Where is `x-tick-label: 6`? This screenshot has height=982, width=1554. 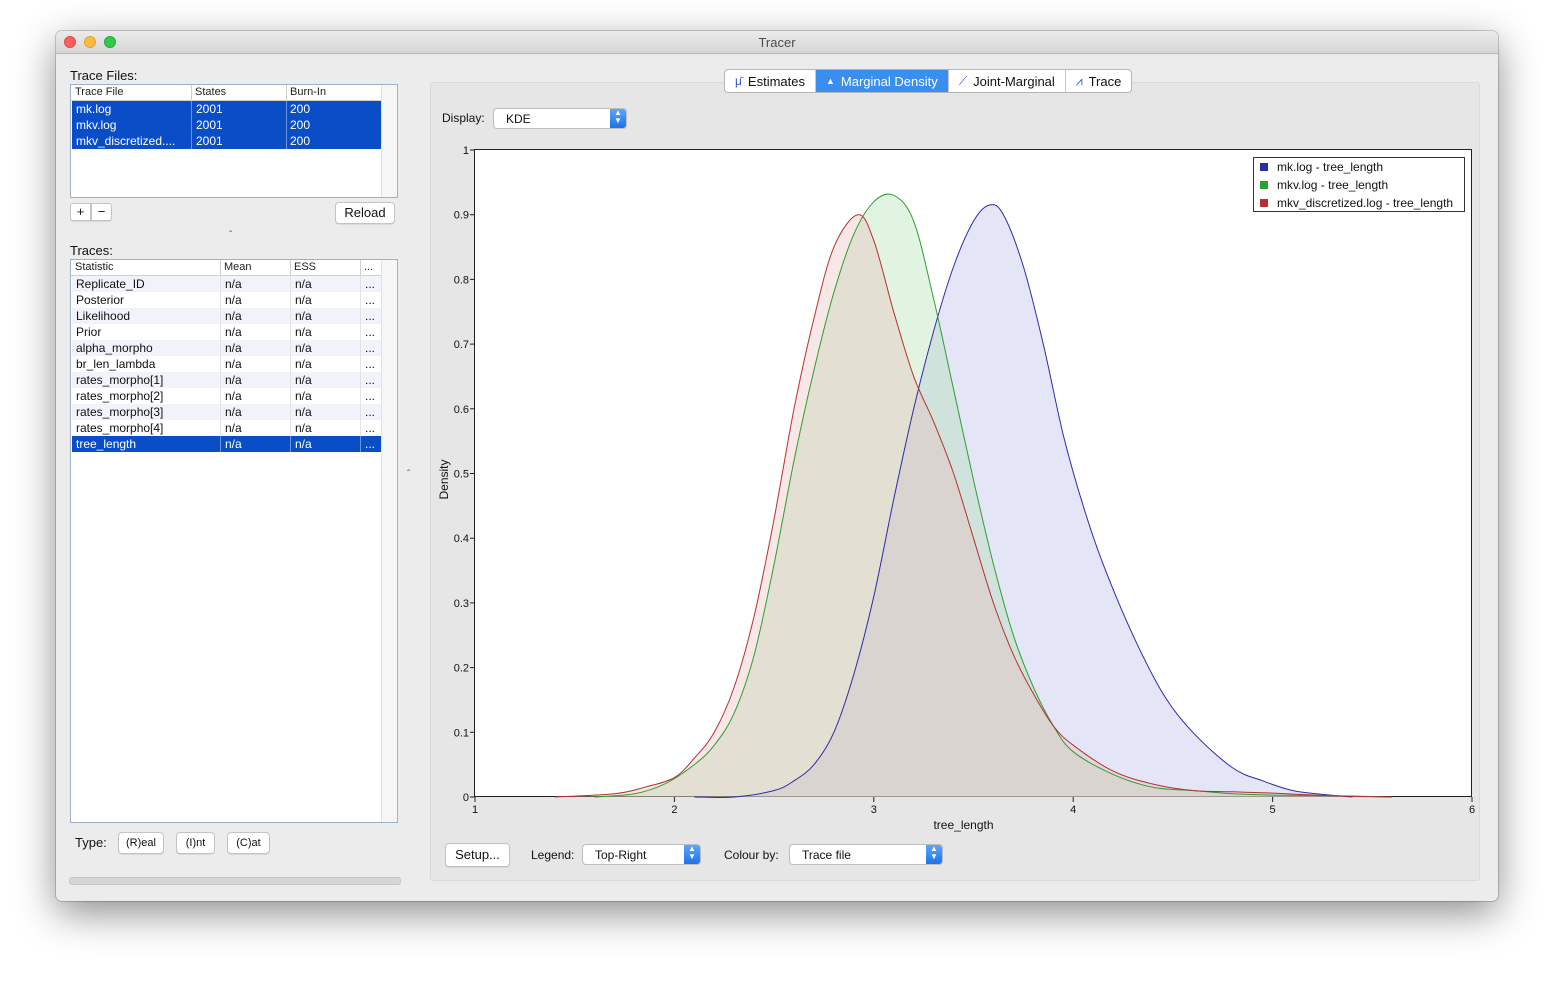
x-tick-label: 6 is located at coordinates (1472, 810).